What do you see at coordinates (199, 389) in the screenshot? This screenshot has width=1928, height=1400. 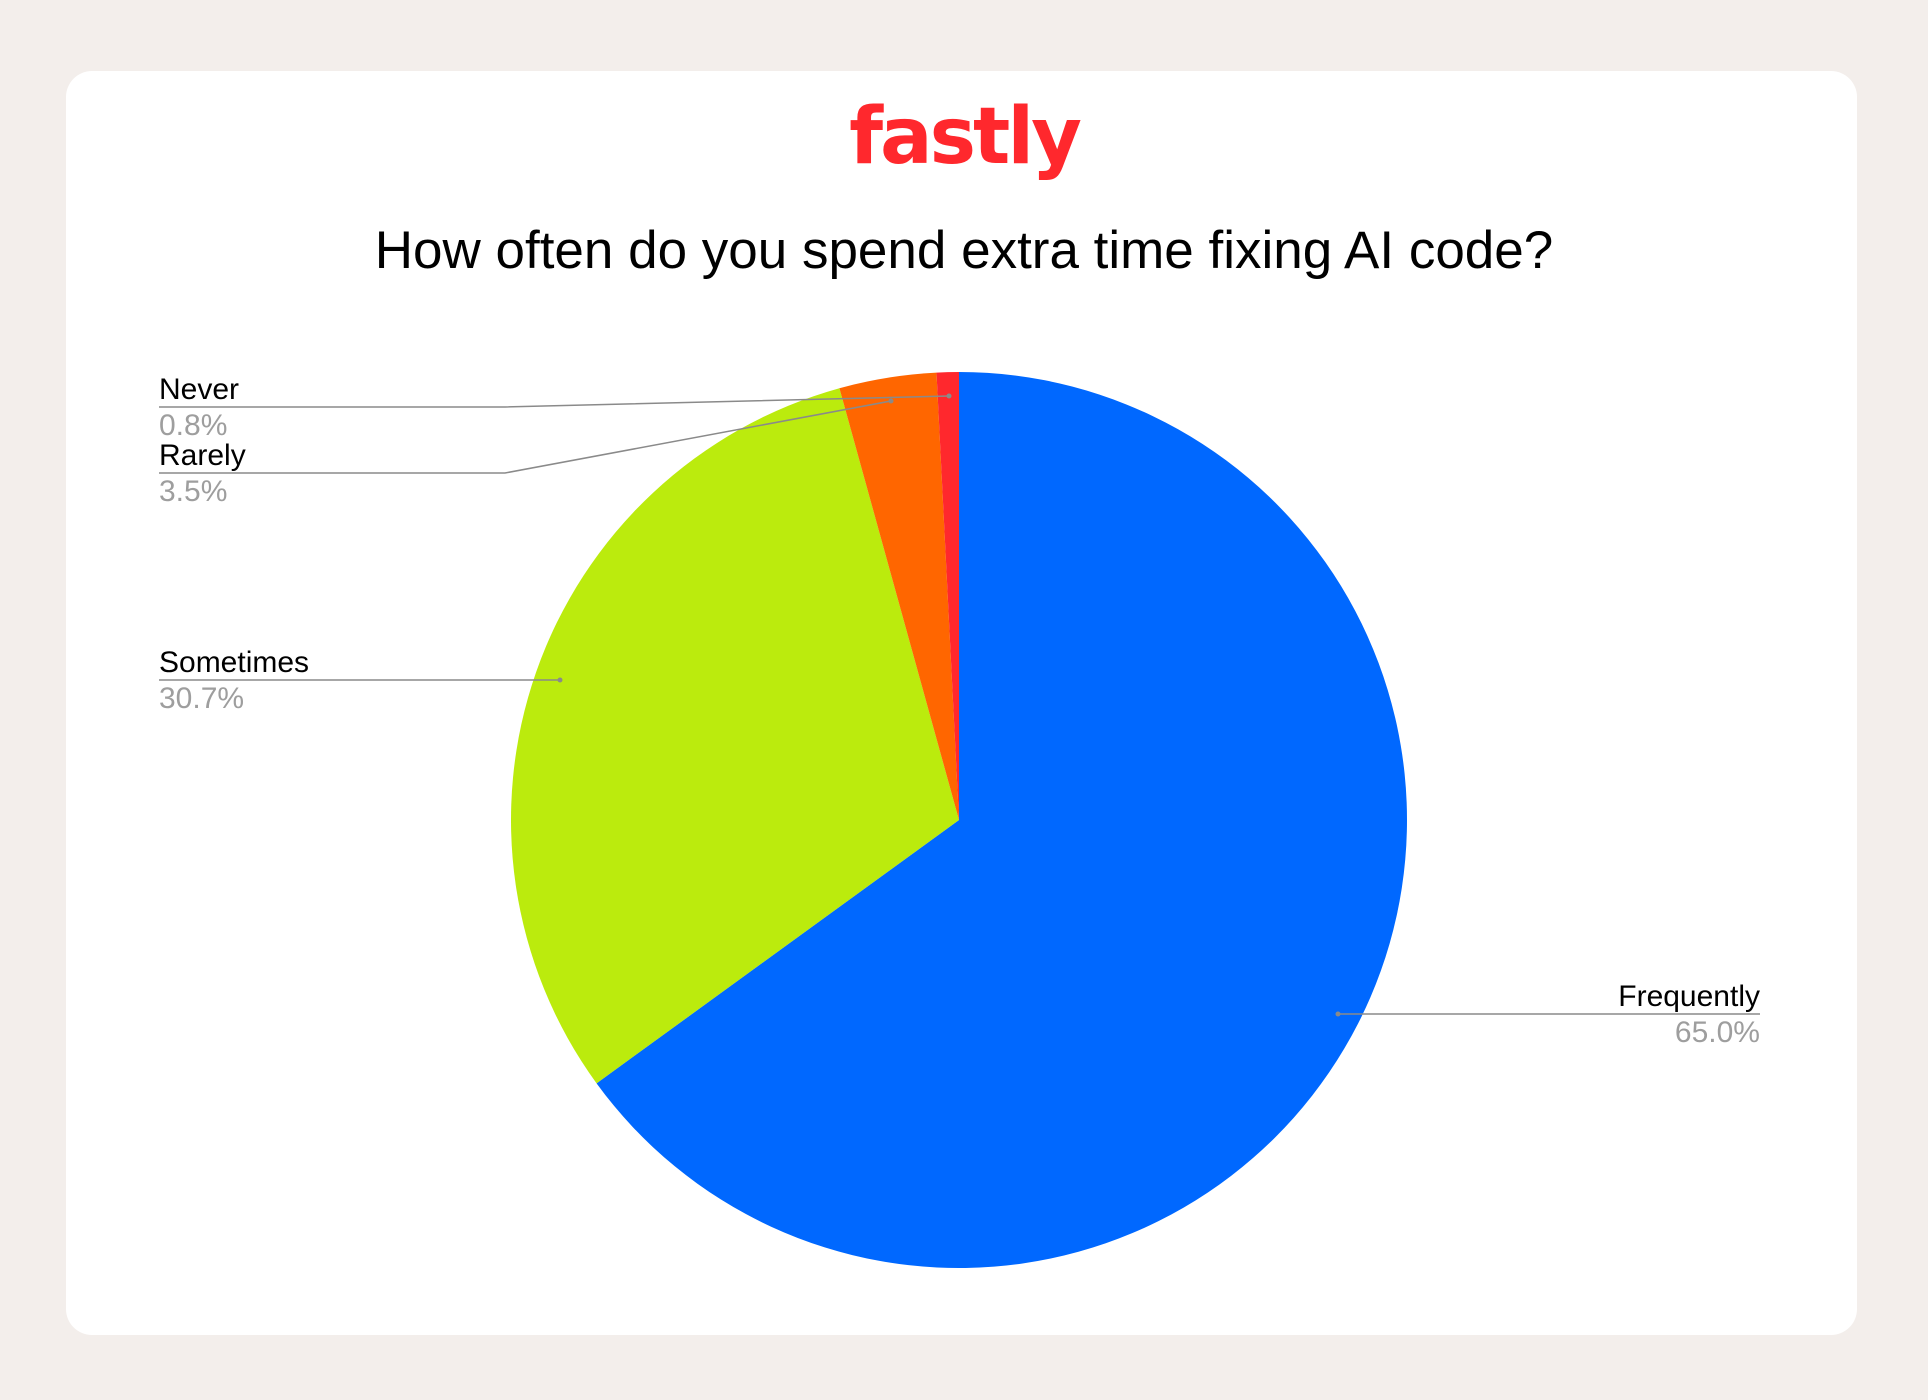 I see `slice-label-never: Never` at bounding box center [199, 389].